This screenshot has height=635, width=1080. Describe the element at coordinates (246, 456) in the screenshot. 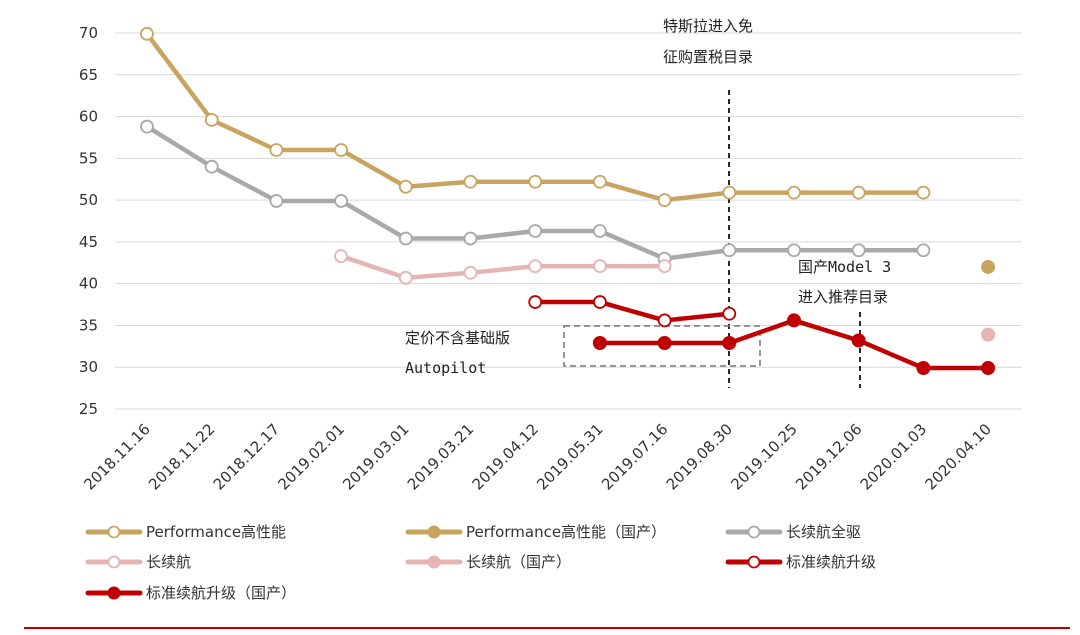

I see `x-tick-label: 2018.12.17` at that location.